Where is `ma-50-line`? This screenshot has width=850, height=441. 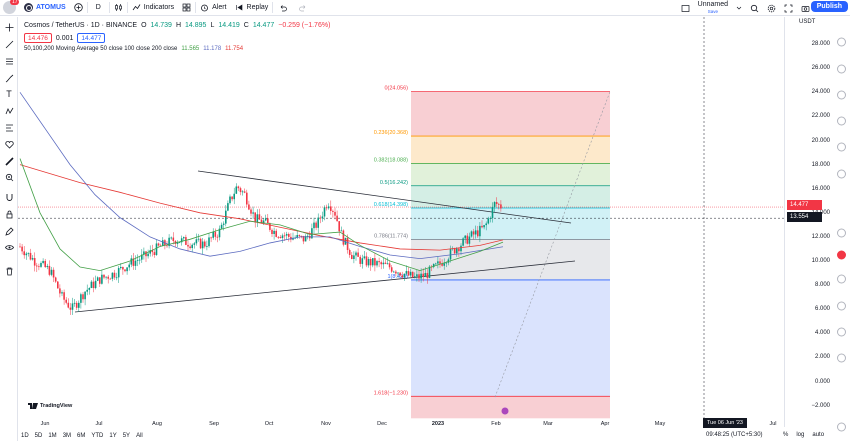
ma-50-line is located at coordinates (261, 215).